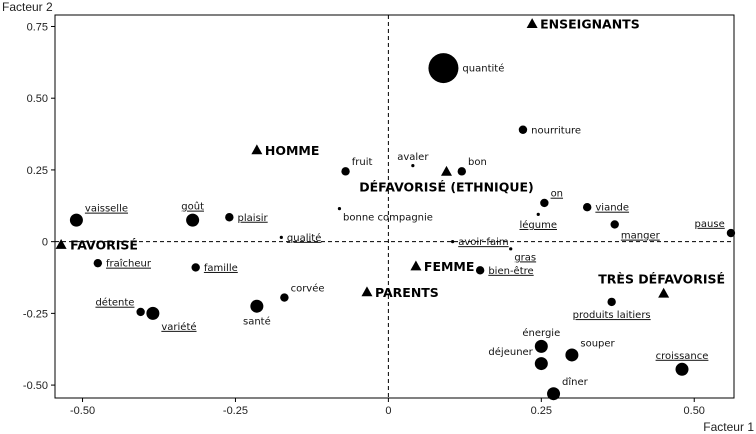 This screenshot has height=434, width=756. What do you see at coordinates (575, 382) in the screenshot?
I see `word-label: dîner` at bounding box center [575, 382].